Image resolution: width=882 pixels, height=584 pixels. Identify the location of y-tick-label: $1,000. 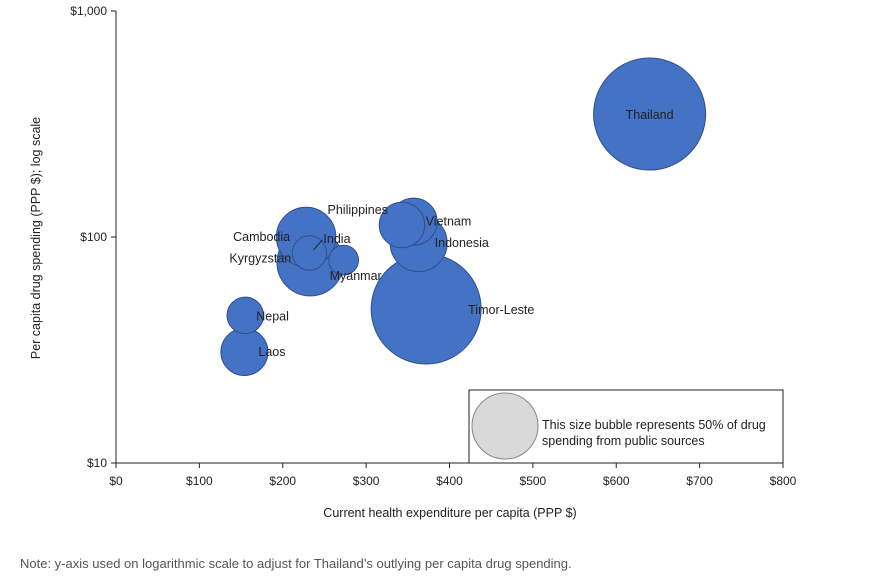
(88, 11).